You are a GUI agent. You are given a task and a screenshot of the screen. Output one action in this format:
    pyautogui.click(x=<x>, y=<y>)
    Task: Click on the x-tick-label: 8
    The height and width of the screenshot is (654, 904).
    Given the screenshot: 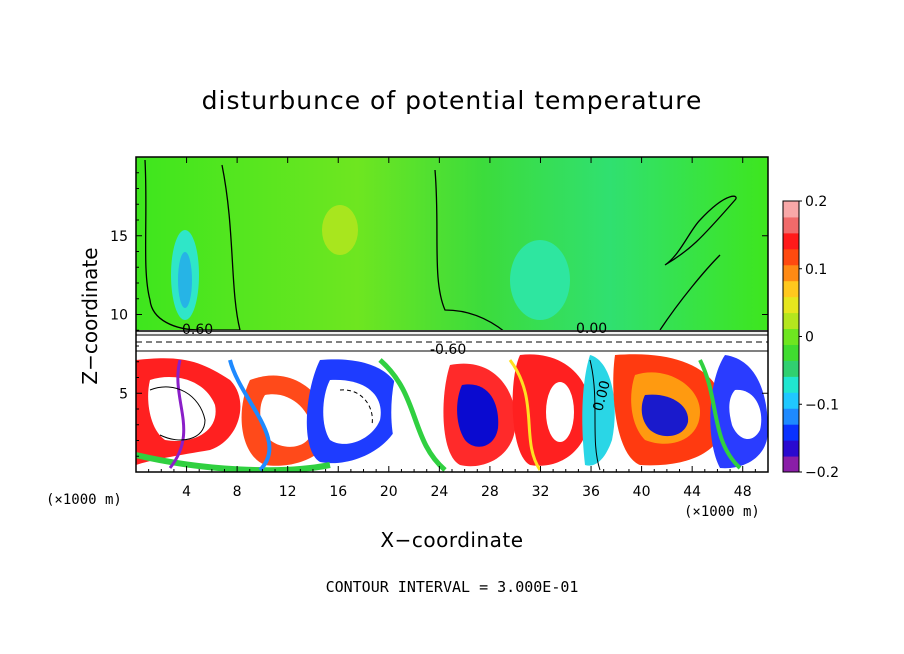 What is the action you would take?
    pyautogui.click(x=237, y=492)
    